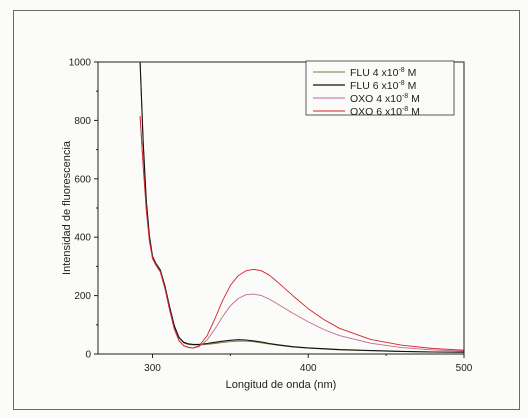  What do you see at coordinates (80, 63) in the screenshot?
I see `y-tick-label: 1000` at bounding box center [80, 63].